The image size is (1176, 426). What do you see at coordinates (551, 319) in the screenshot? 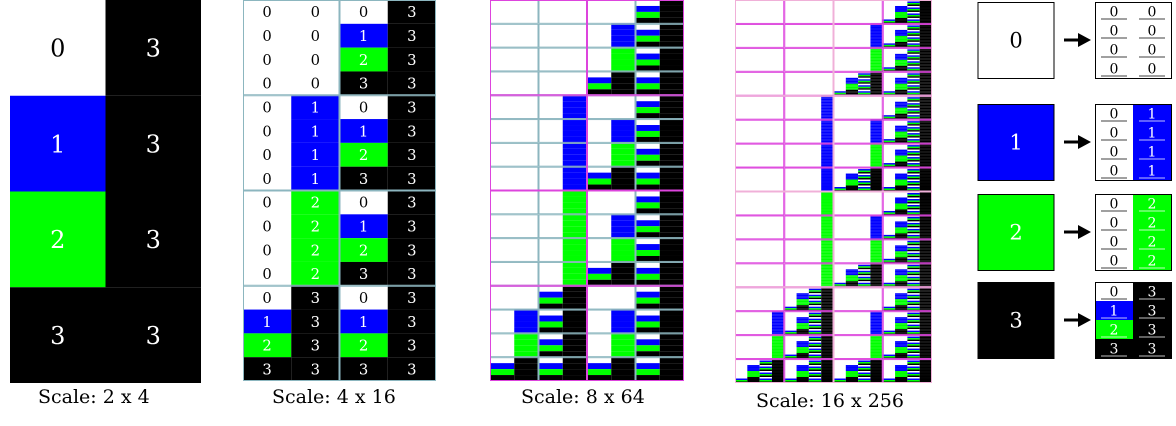
I see `p3-cell-30-11-10-cell` at bounding box center [551, 319].